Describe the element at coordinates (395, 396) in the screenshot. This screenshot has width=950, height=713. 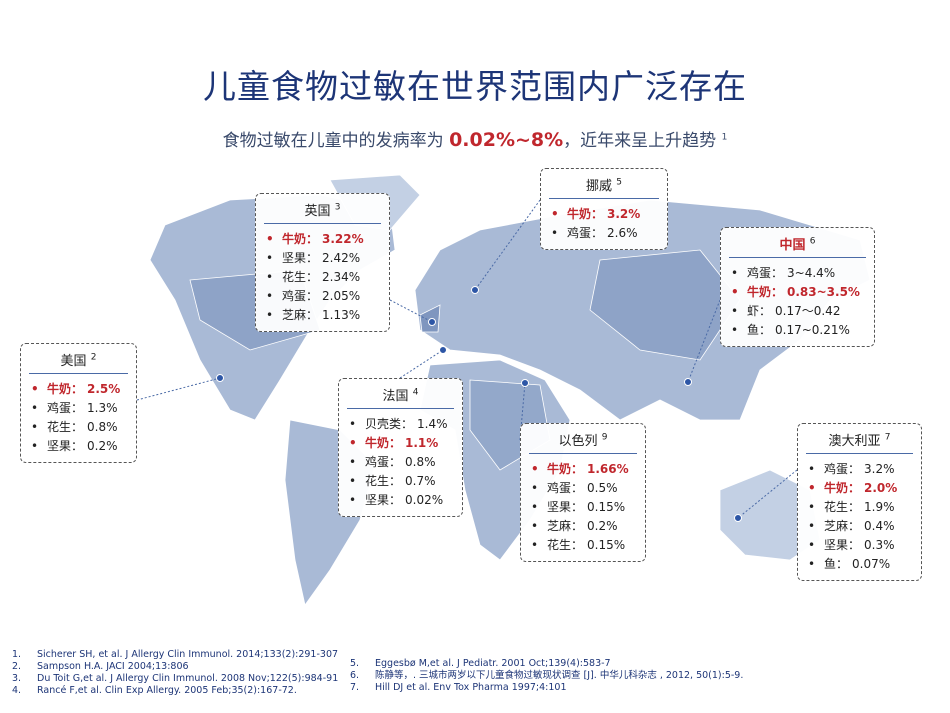
I see `country: 法国` at that location.